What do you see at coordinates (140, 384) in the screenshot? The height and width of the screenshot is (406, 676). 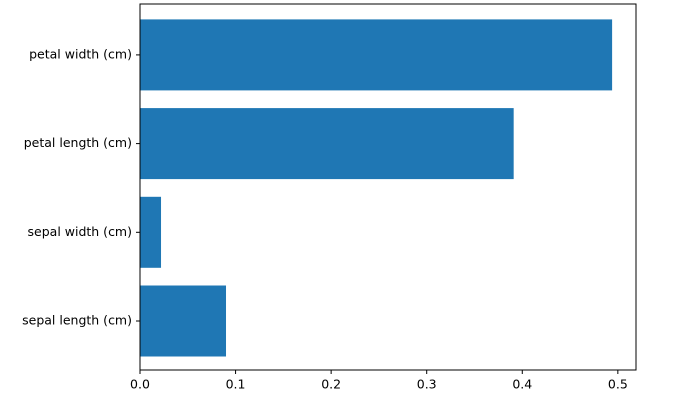 I see `x-tick-label: 0.0` at bounding box center [140, 384].